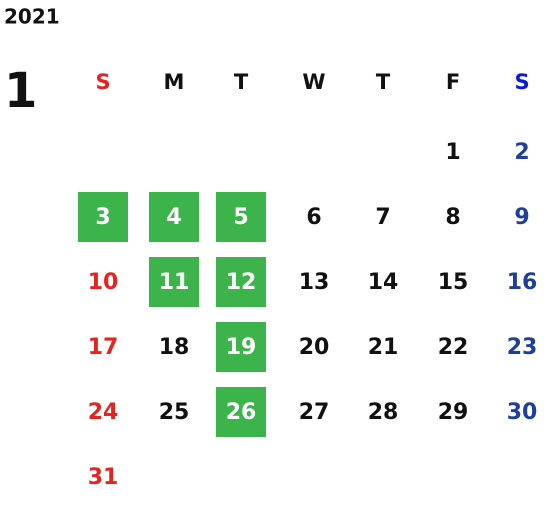 The image size is (548, 507). I want to click on day: 3, so click(102, 217).